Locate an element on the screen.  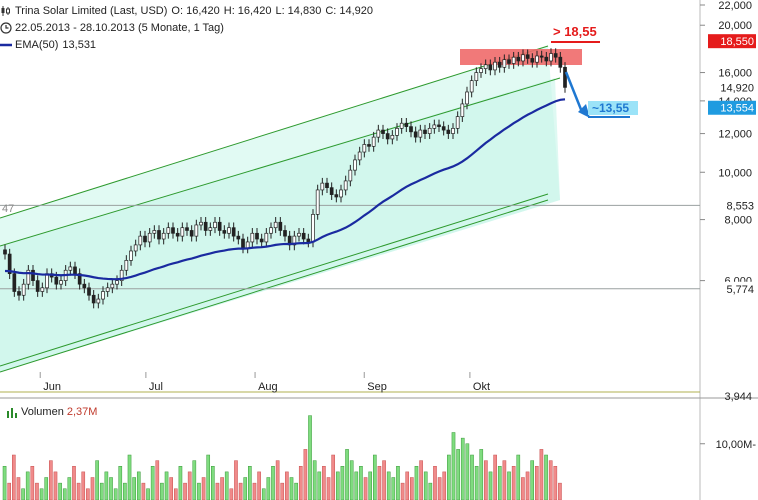
ema-legend-row: EMA(50) 13,531 is located at coordinates (50, 45).